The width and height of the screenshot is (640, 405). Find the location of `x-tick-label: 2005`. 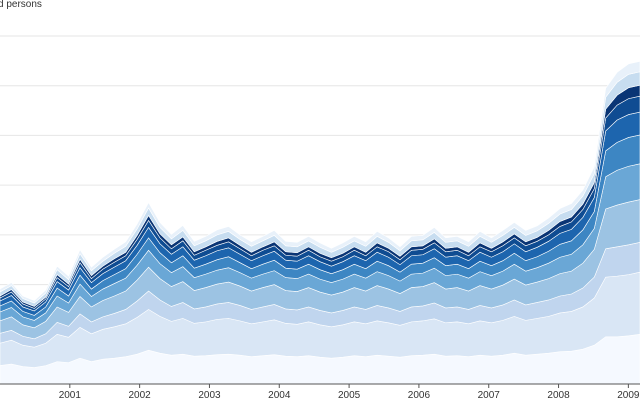

x-tick-label: 2005 is located at coordinates (349, 395).